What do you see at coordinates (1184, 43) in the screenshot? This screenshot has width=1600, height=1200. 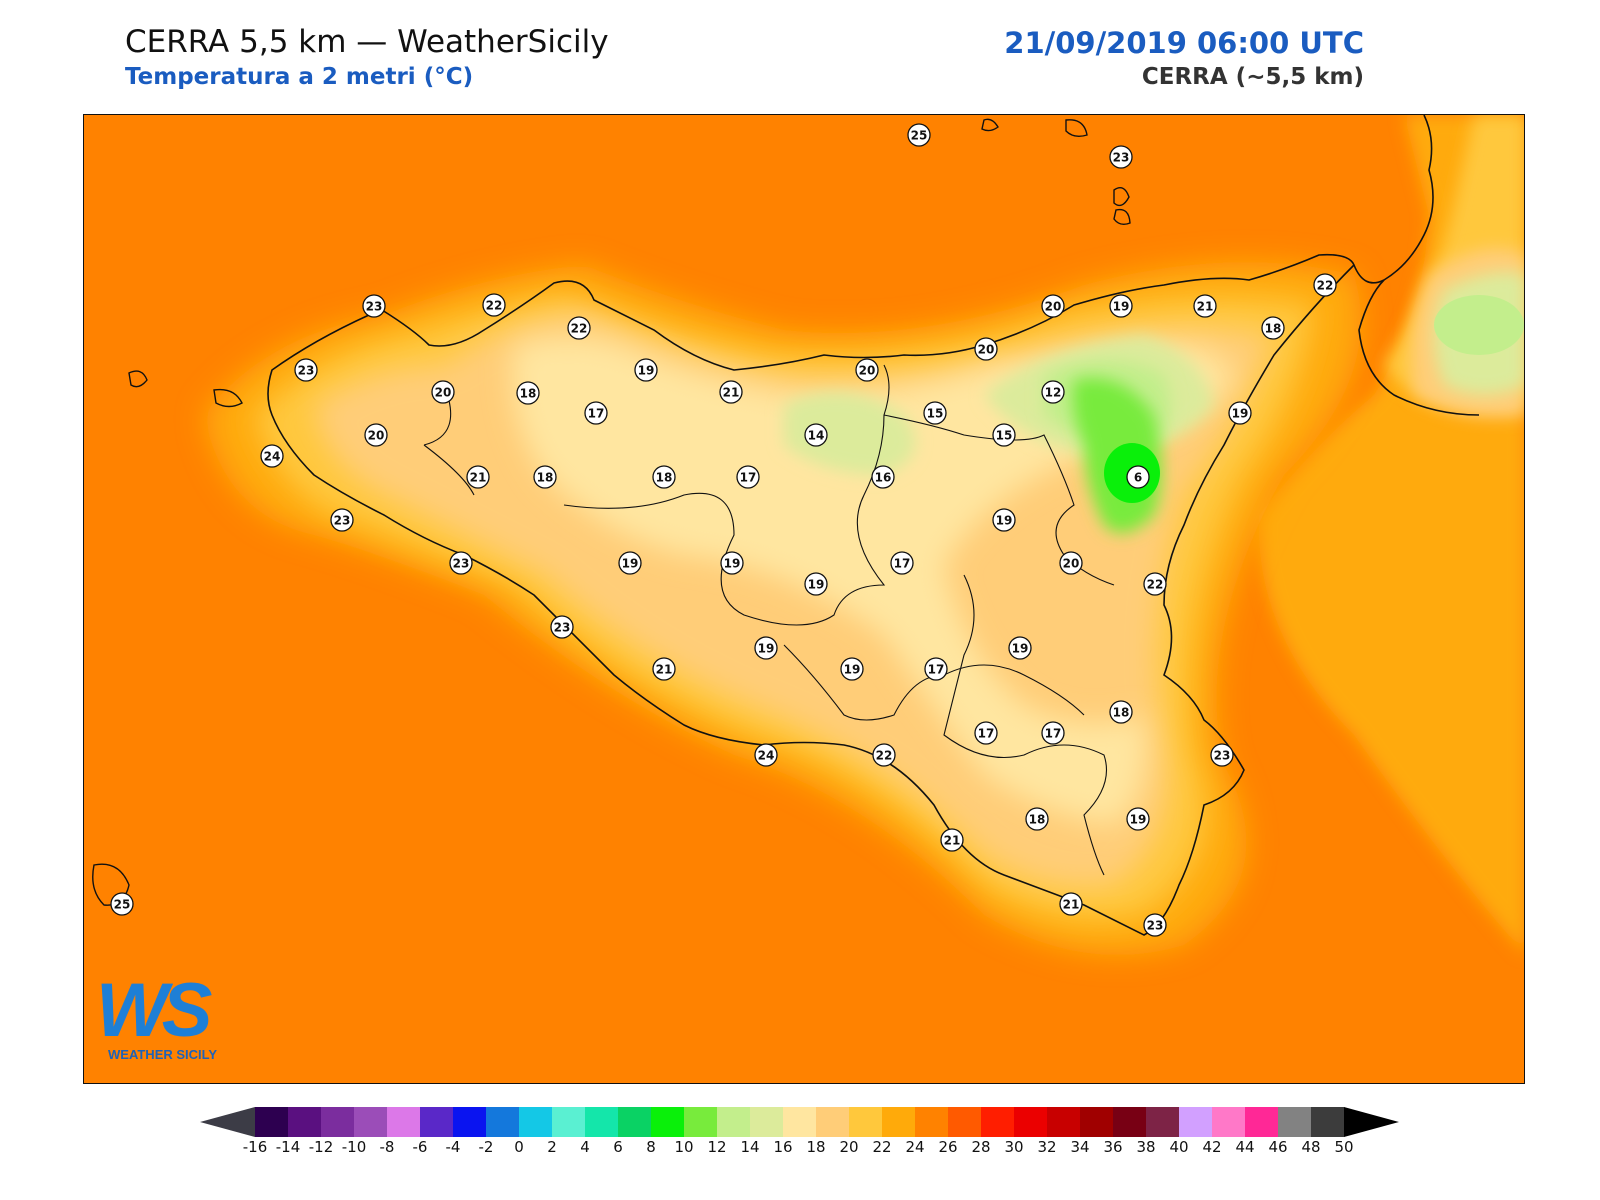 I see `valid-datetime: 21/09/2019 06:00 UTC` at bounding box center [1184, 43].